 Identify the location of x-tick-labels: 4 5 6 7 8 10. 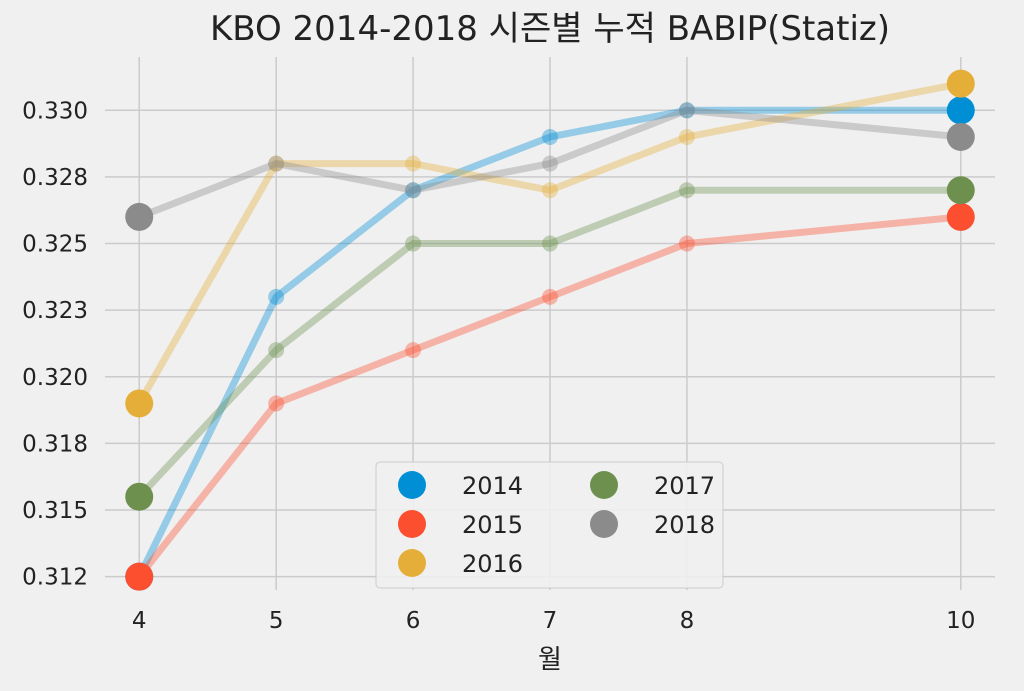
(553, 621).